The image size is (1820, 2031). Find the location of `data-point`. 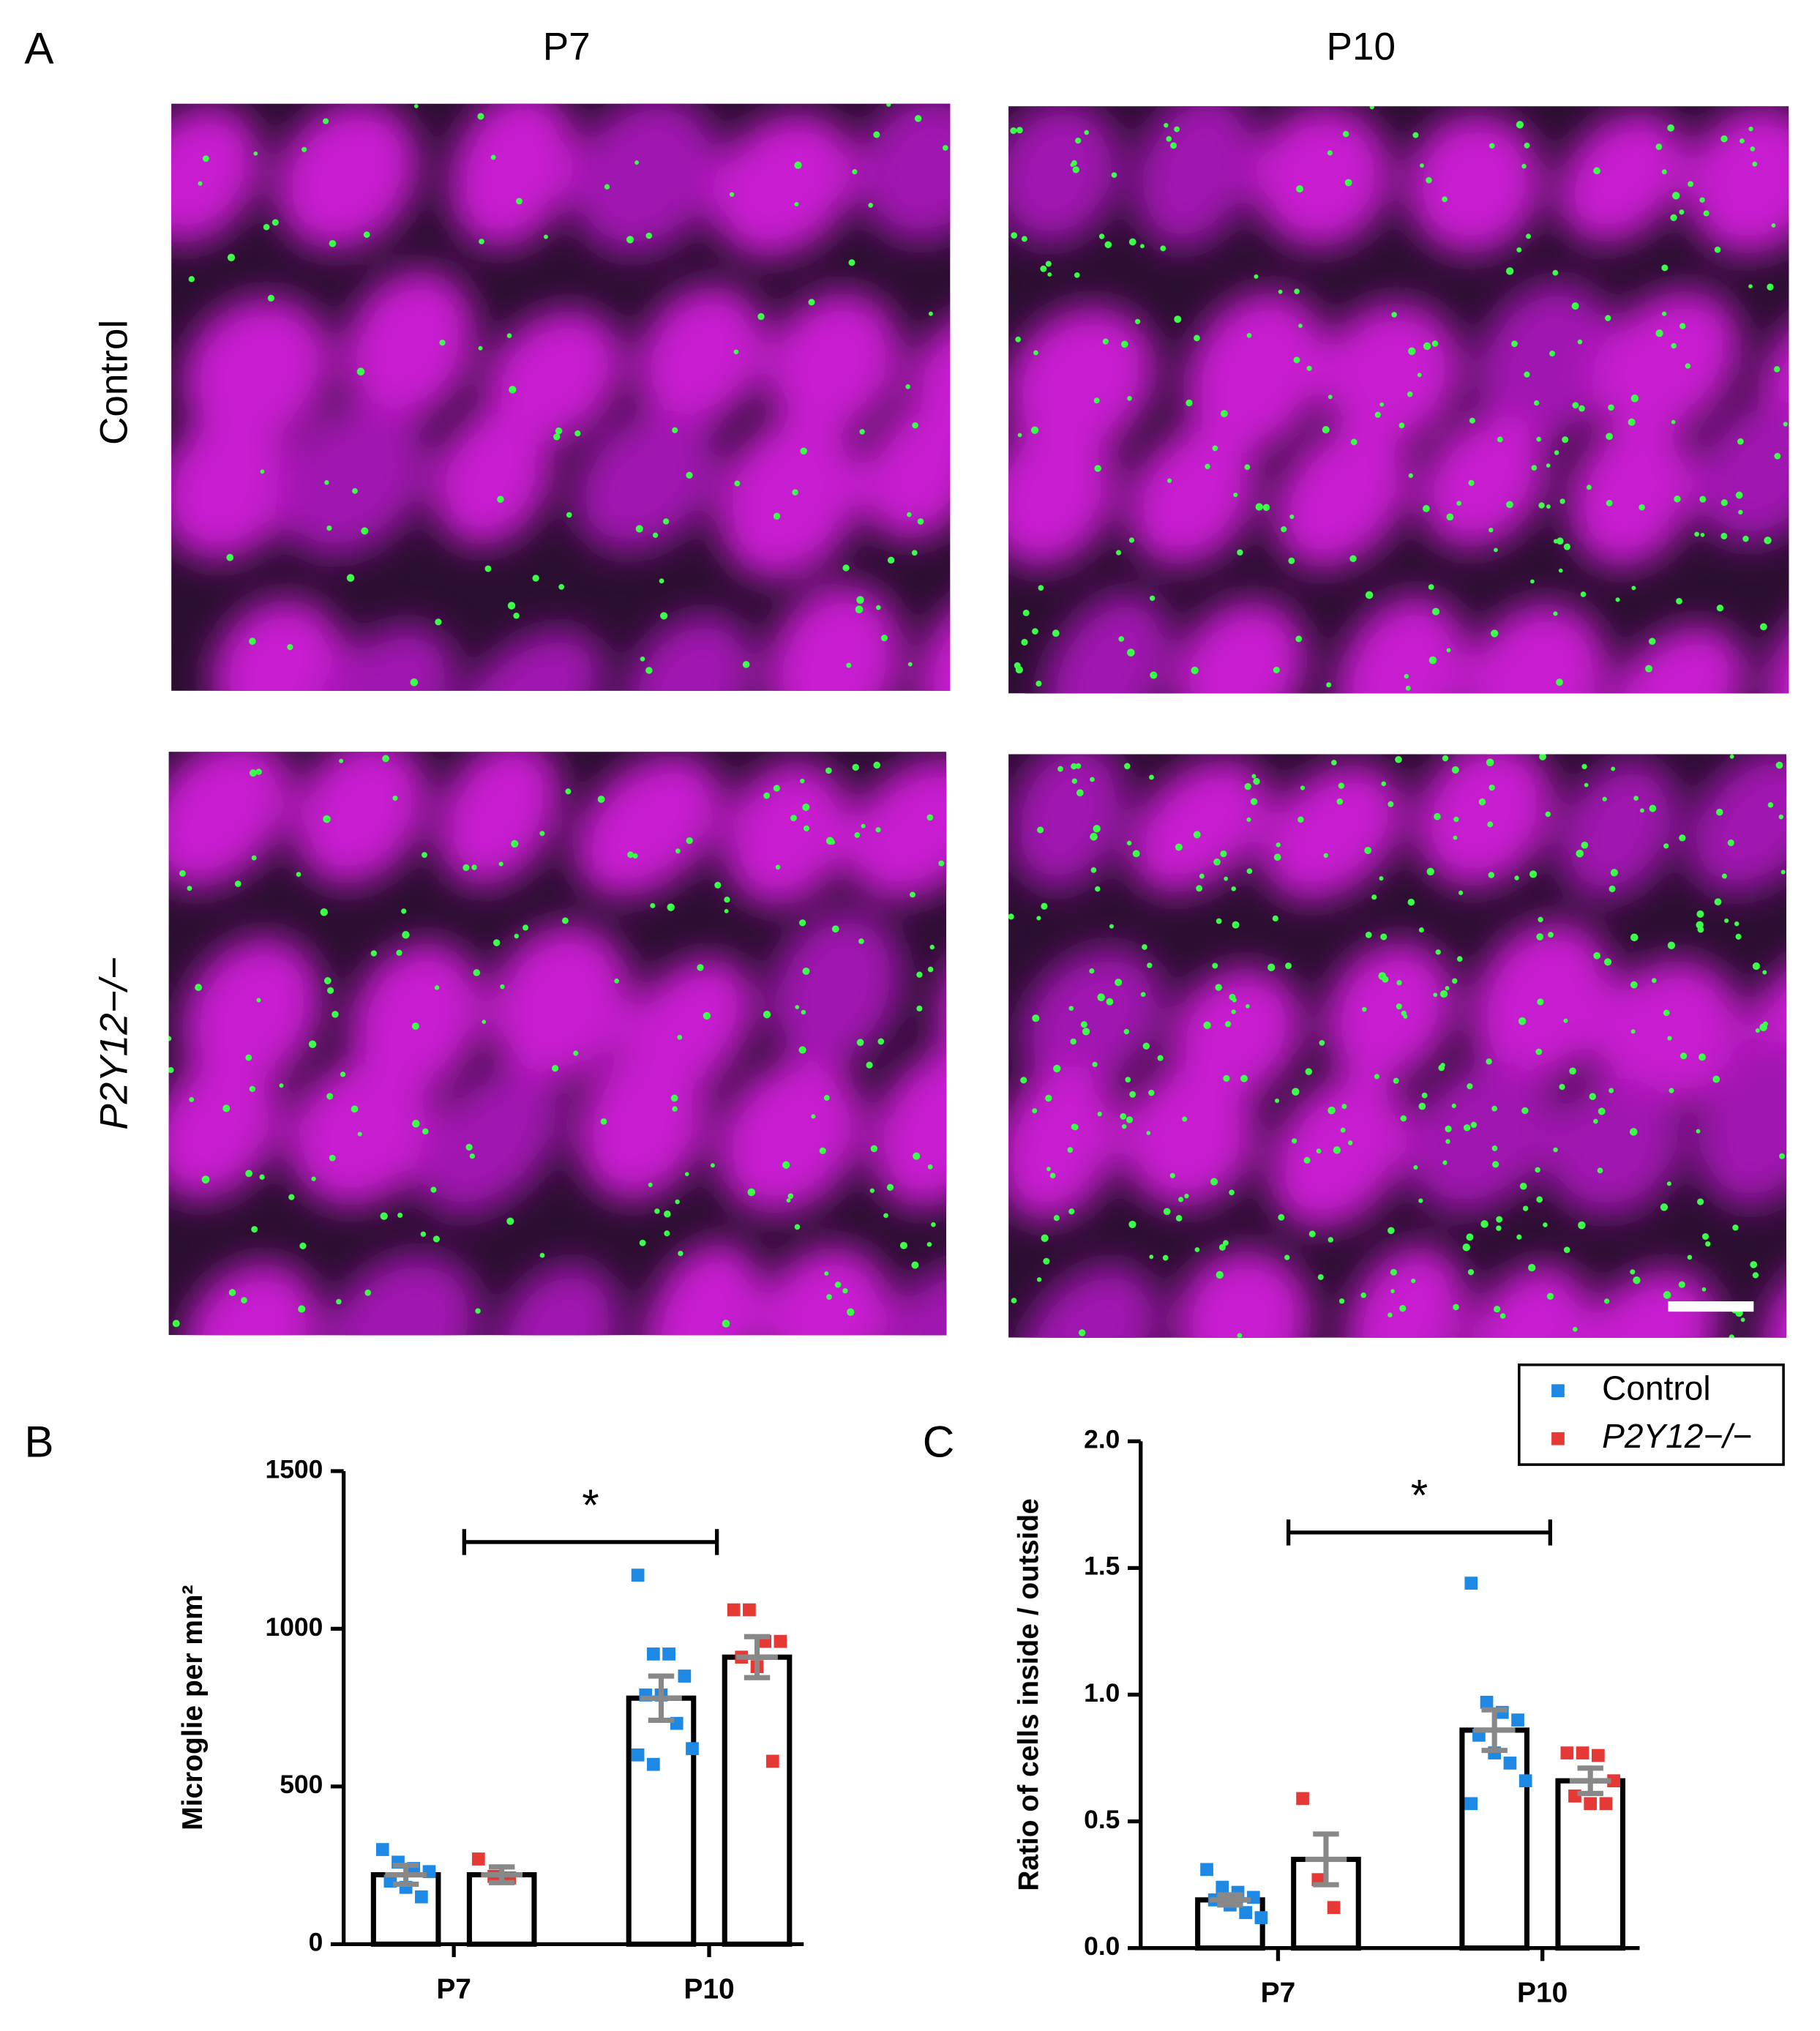

data-point is located at coordinates (1518, 1720).